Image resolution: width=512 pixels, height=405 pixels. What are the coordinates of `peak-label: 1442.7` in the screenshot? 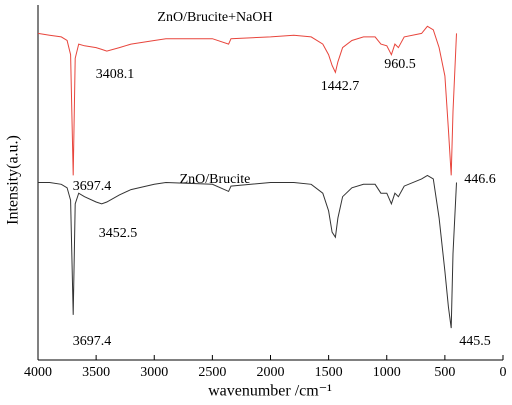 It's located at (340, 86).